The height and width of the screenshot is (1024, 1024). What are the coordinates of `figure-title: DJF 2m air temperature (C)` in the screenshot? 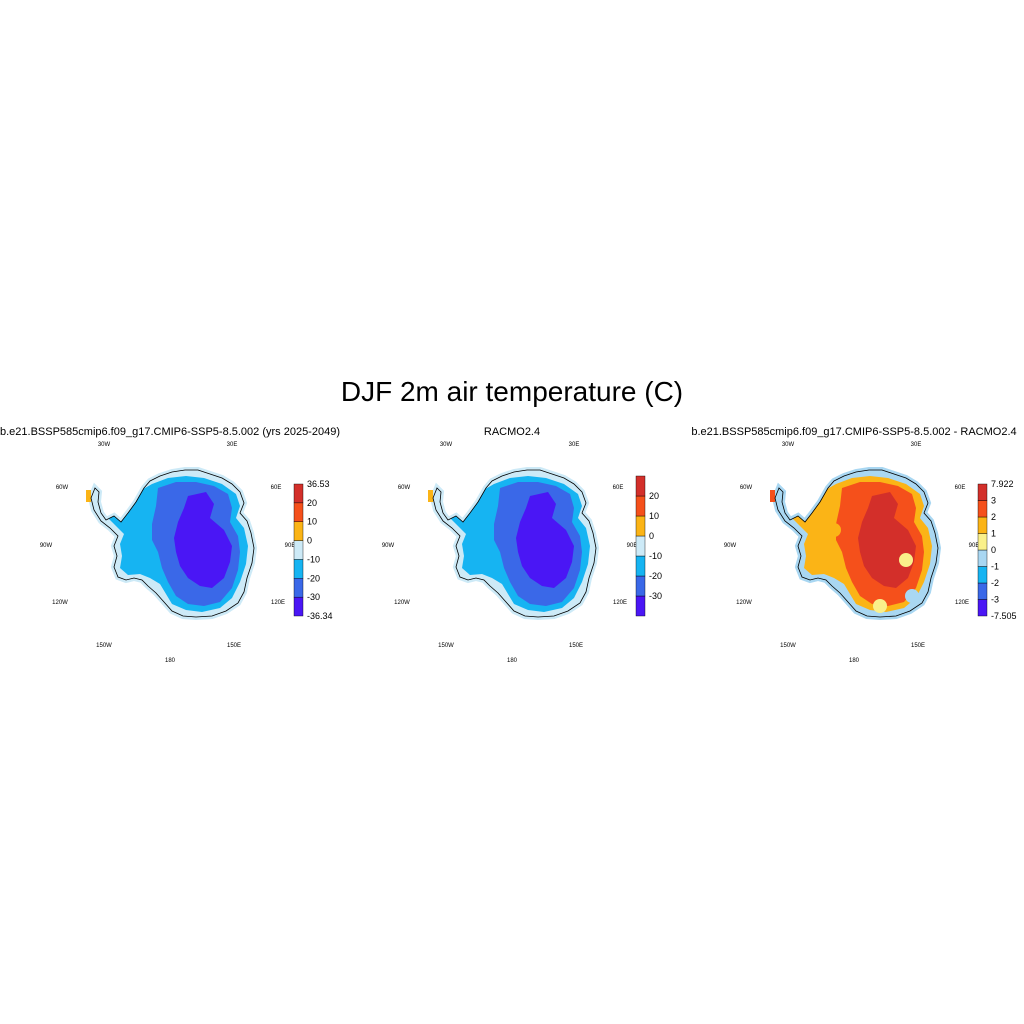 It's located at (512, 391).